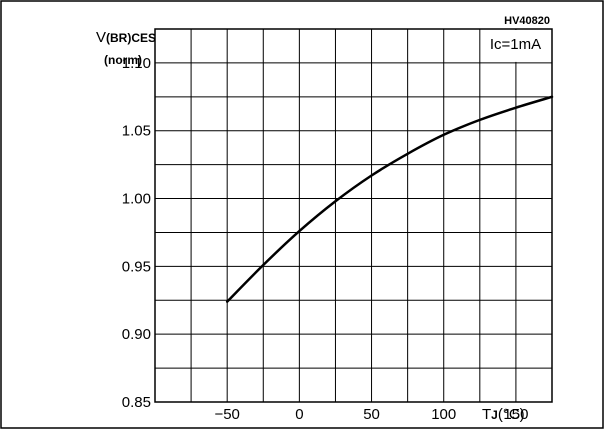 The width and height of the screenshot is (604, 429). What do you see at coordinates (226, 414) in the screenshot?
I see `x-tick-label: −50` at bounding box center [226, 414].